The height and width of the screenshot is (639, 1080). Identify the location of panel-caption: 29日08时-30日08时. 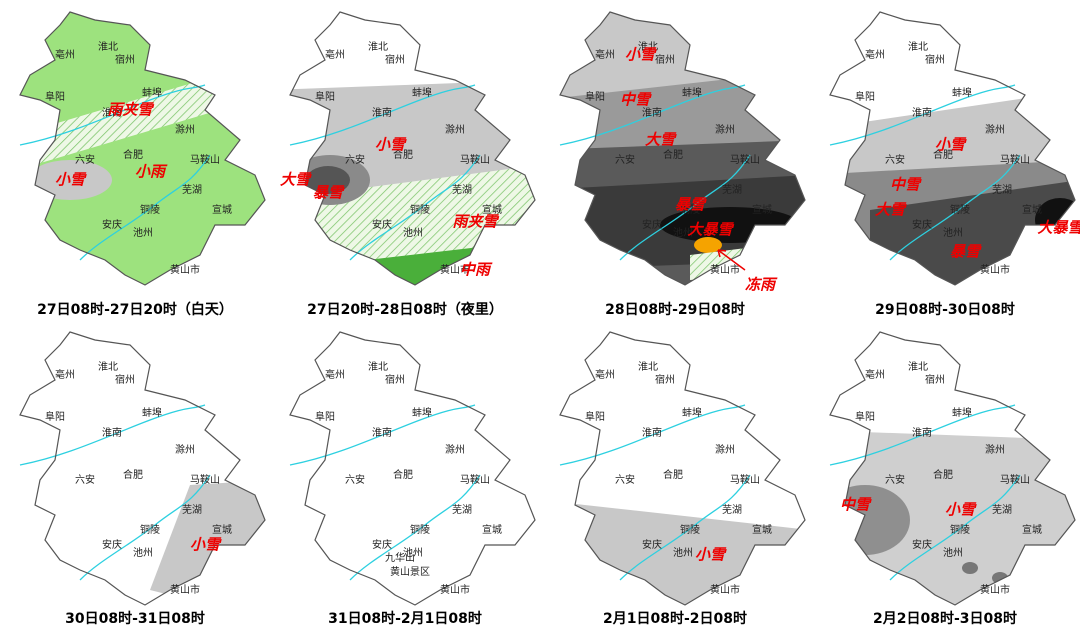
(945, 309).